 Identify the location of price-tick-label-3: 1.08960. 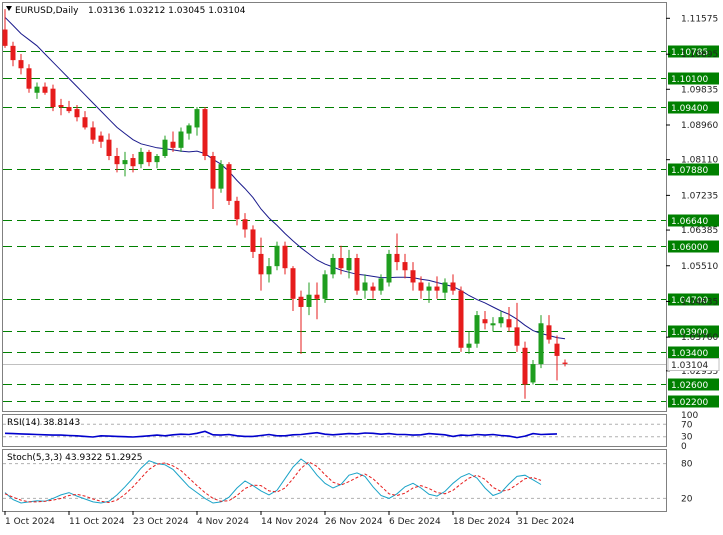
(699, 126).